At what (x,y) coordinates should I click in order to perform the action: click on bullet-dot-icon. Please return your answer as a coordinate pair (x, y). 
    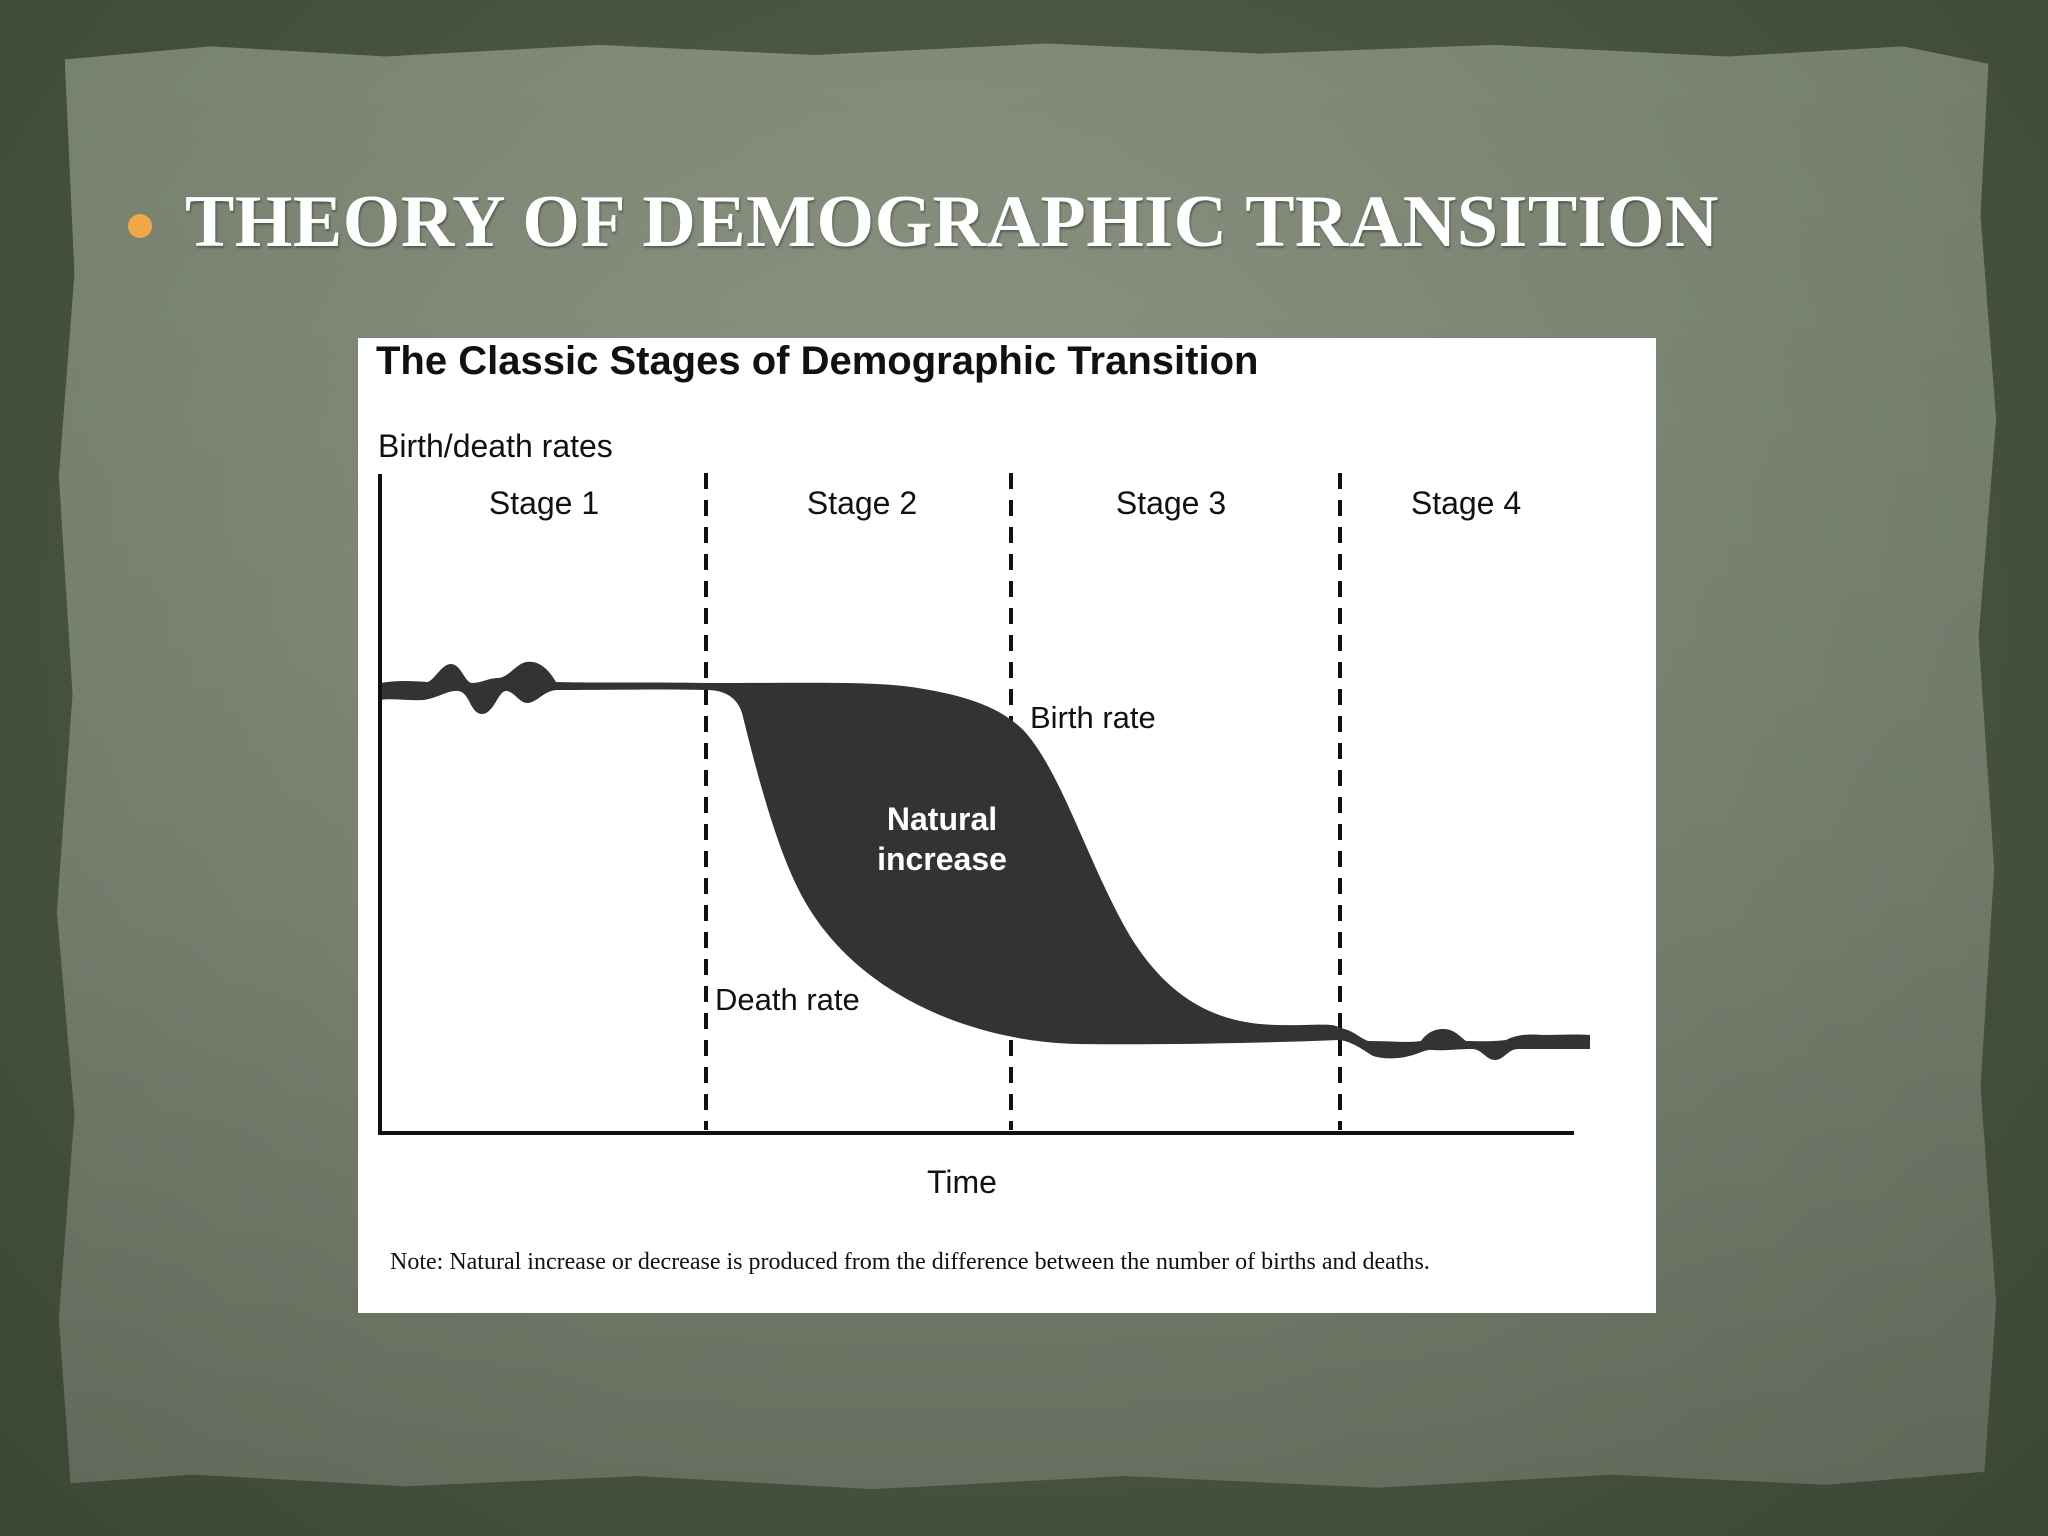
    Looking at the image, I should click on (140, 226).